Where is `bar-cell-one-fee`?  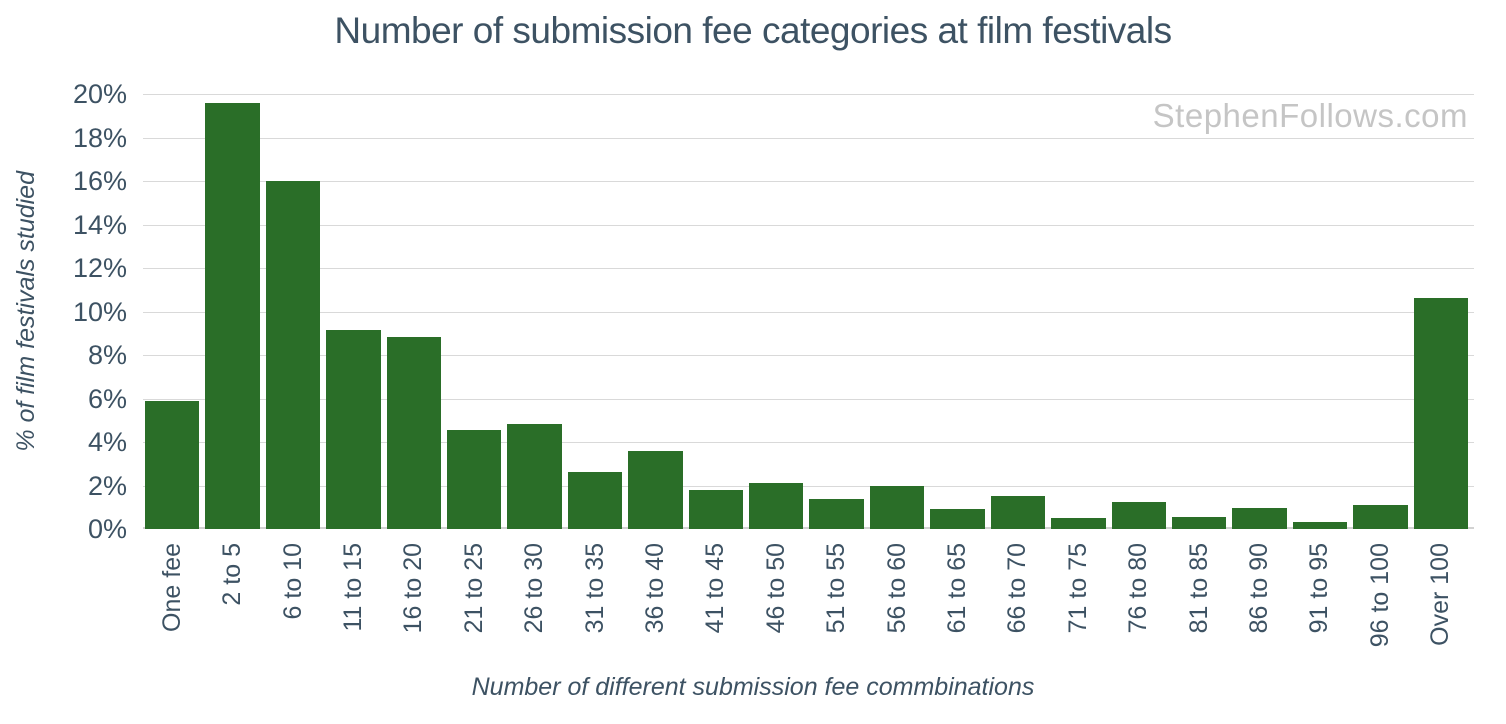
bar-cell-one-fee is located at coordinates (172, 311).